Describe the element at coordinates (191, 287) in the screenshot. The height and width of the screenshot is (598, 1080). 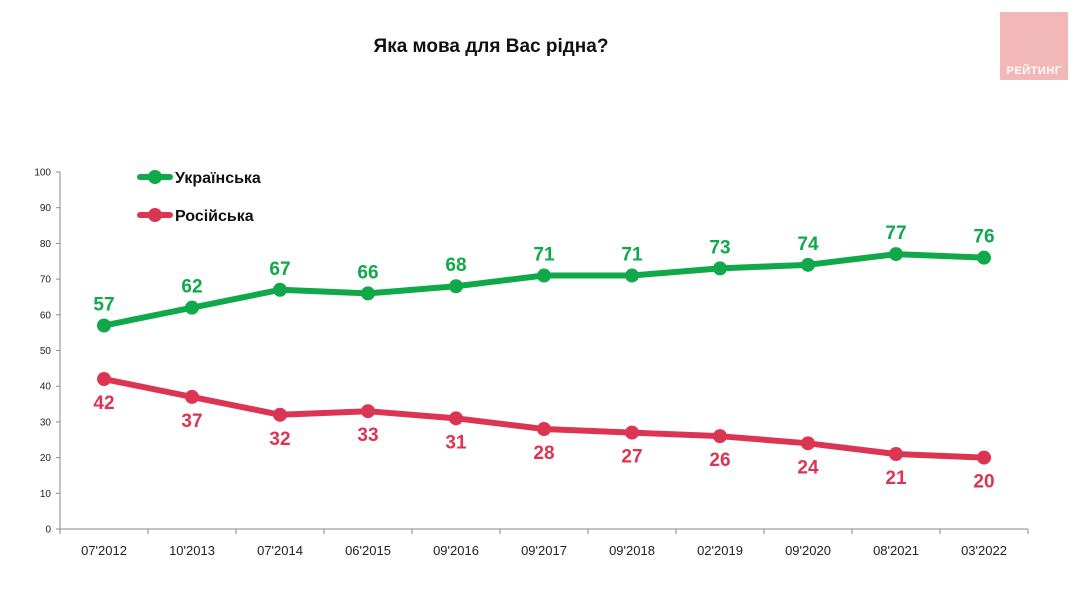
I see `data-label: 62` at that location.